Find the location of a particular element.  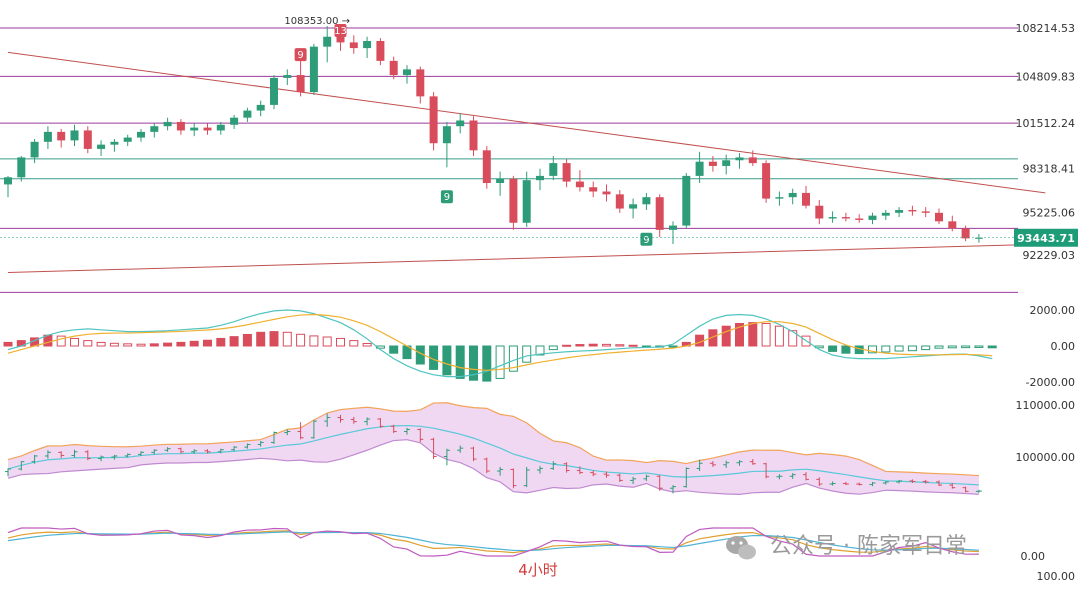

timeframe-label: 4小时 is located at coordinates (538, 570).